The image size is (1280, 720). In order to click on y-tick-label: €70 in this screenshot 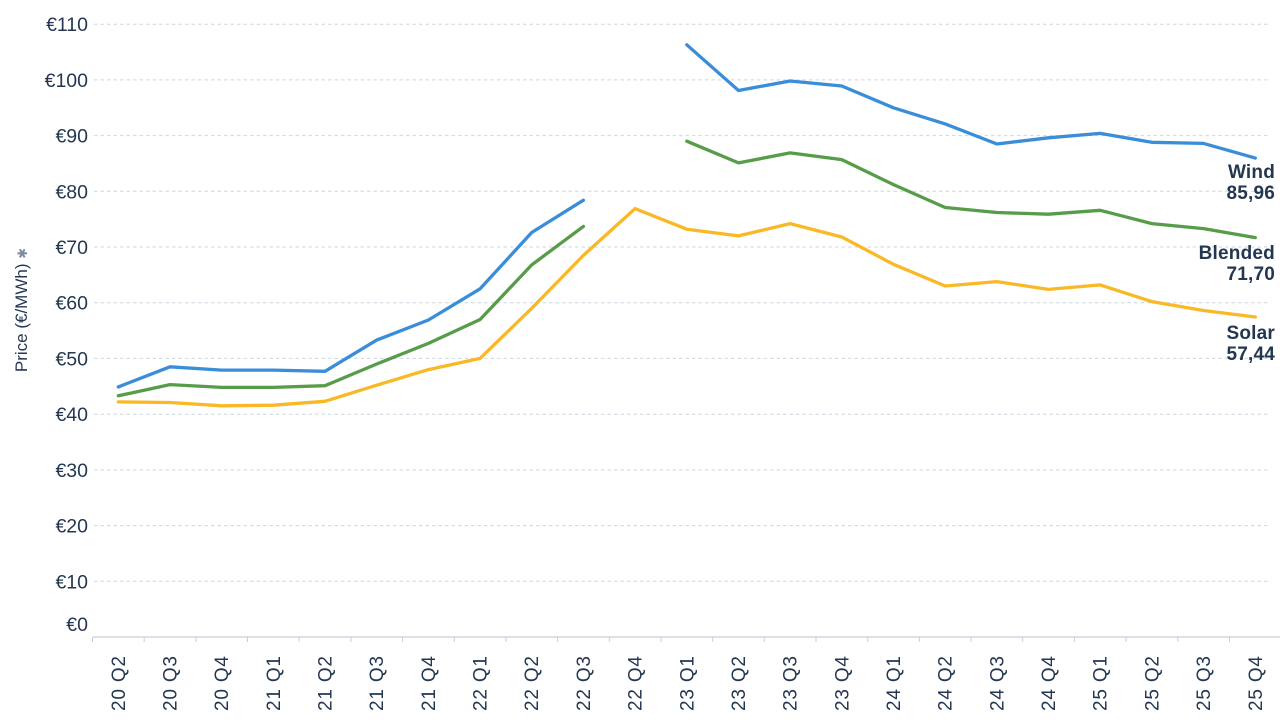, I will do `click(71, 248)`.